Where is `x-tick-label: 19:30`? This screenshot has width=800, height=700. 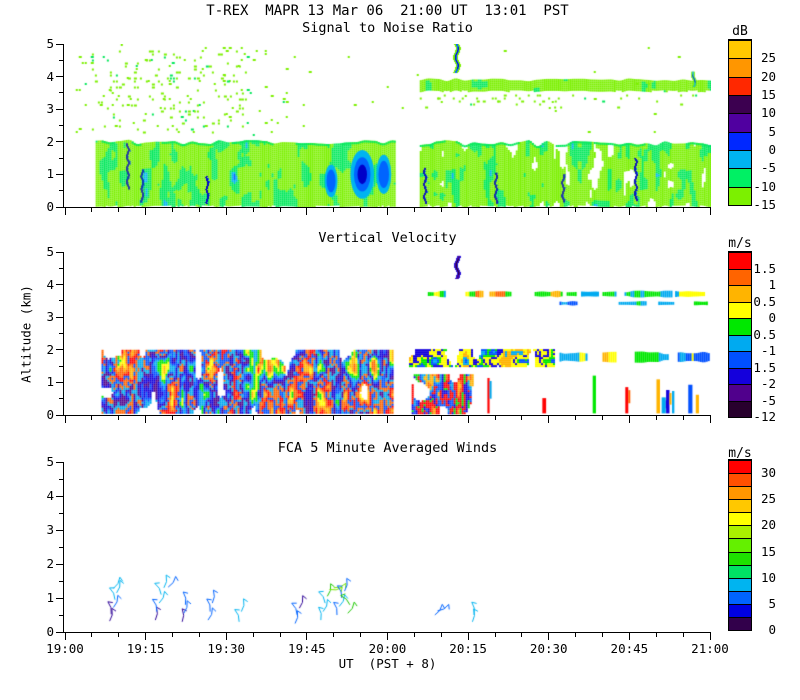 x-tick-label: 19:30 is located at coordinates (226, 648).